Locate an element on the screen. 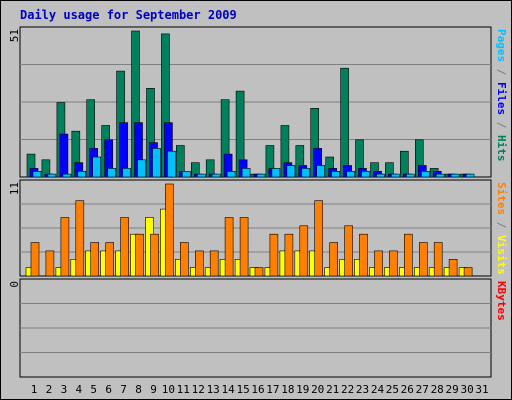 The width and height of the screenshot is (512, 400). x-tick-label: 17 is located at coordinates (272, 389).